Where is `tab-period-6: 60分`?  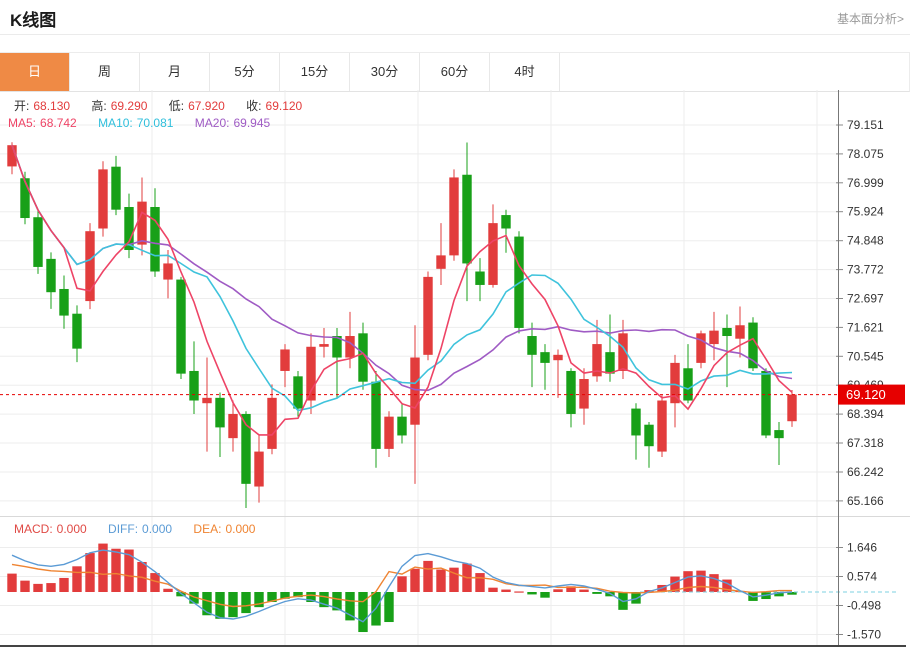
tab-period-6: 60分 is located at coordinates (455, 72).